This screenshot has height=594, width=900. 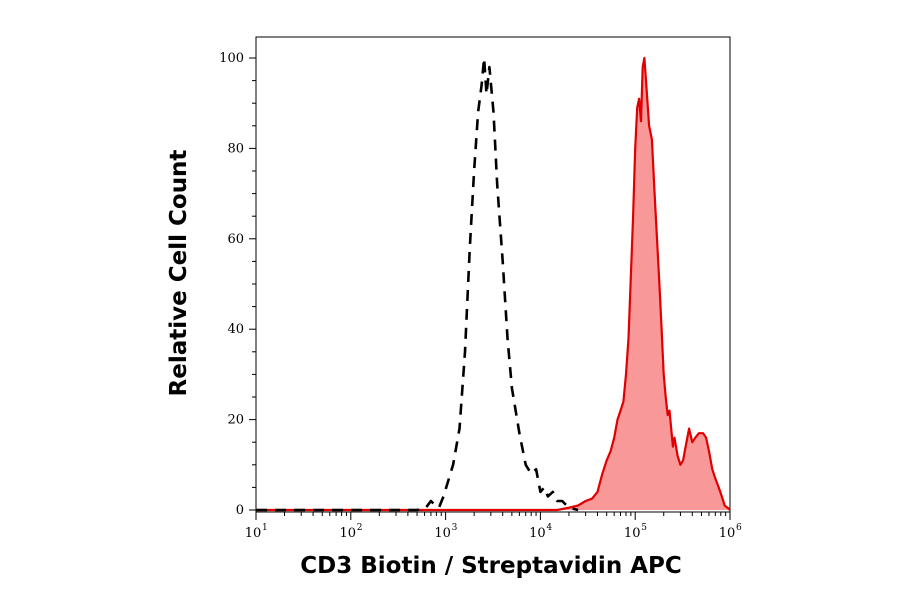 I want to click on y-tick-label: 0, so click(x=240, y=510).